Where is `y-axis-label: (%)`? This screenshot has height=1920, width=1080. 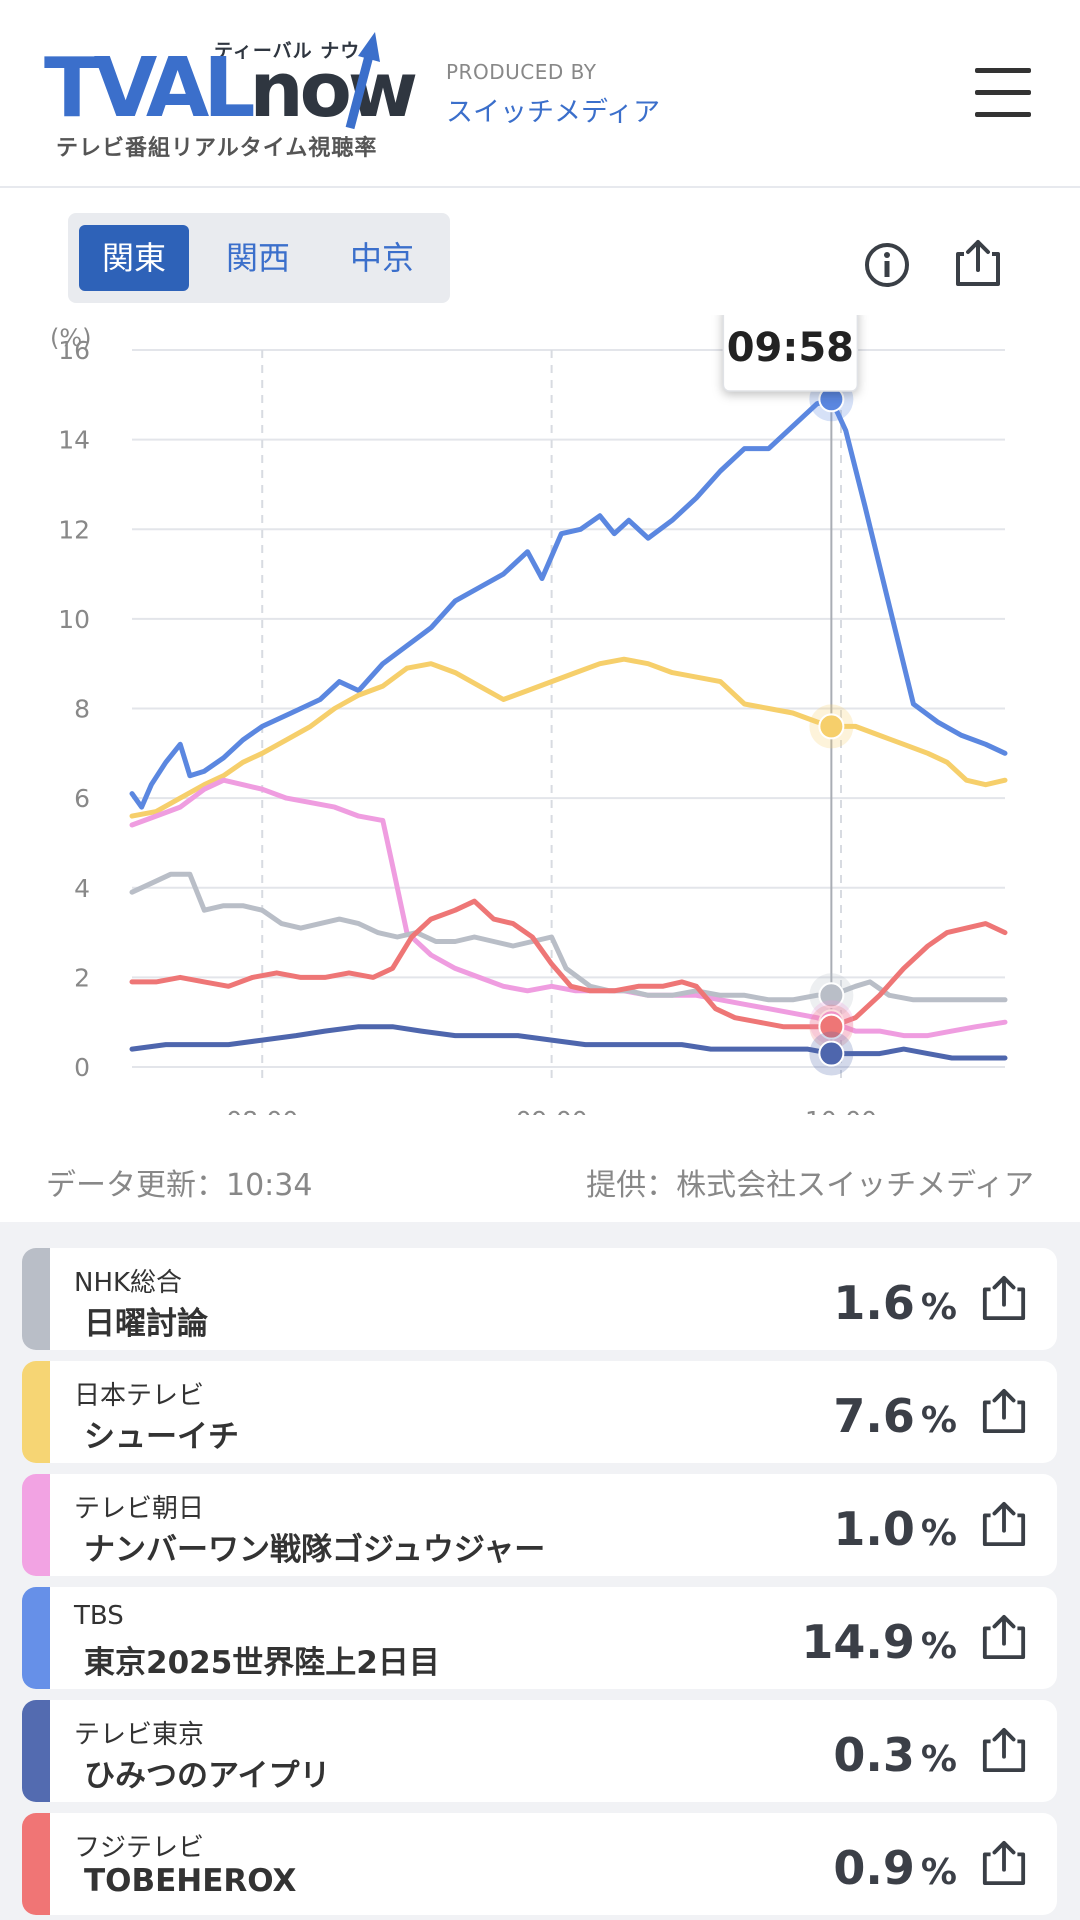 y-axis-label: (%) is located at coordinates (71, 338).